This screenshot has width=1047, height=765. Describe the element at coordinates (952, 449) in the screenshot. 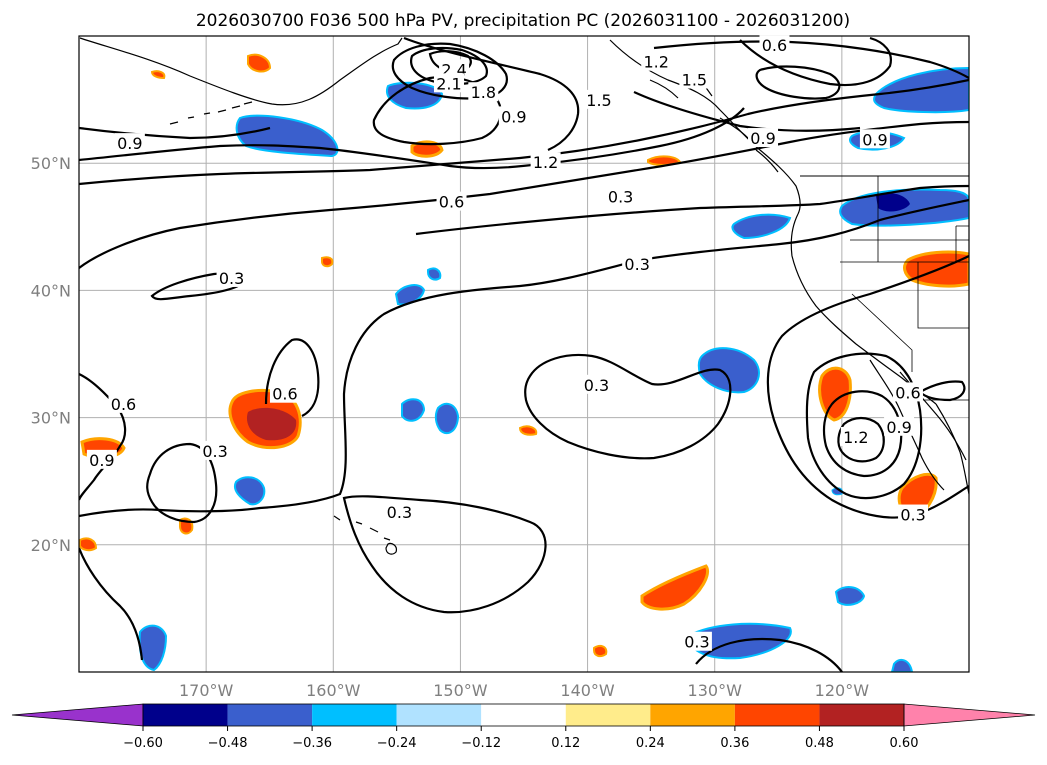

I see `coastline-mexico` at that location.